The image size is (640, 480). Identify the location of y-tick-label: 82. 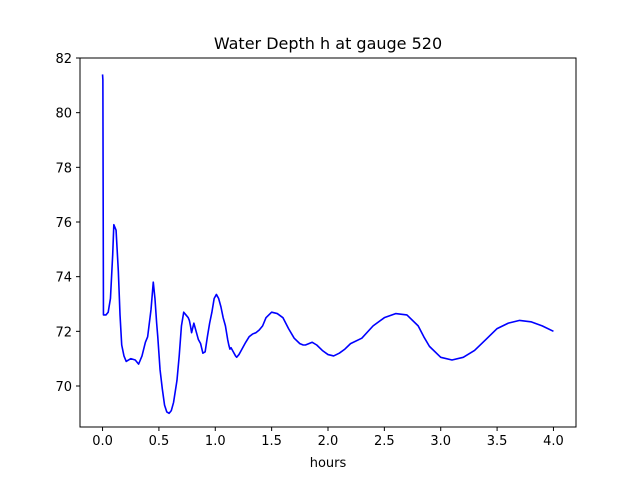
(63, 59).